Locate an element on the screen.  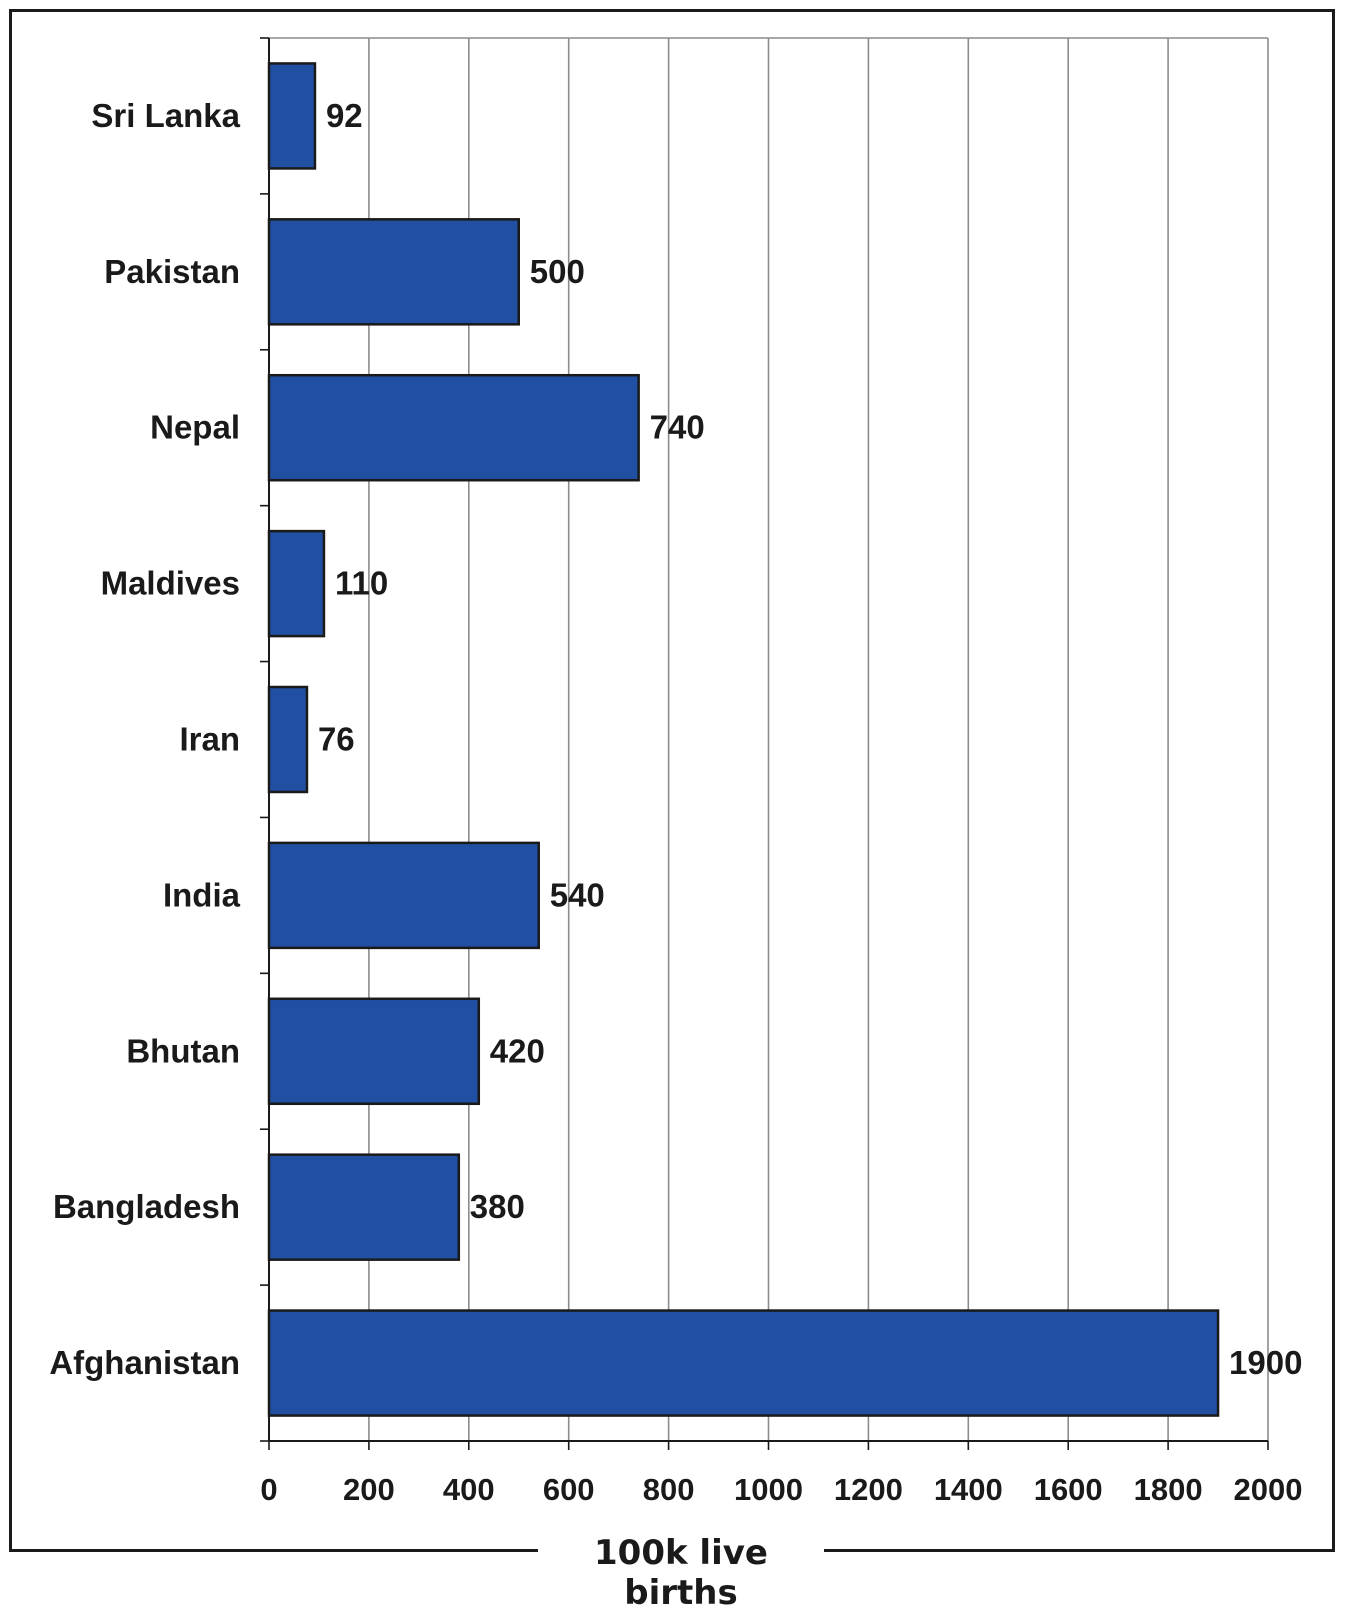
x-tick-label: 600 is located at coordinates (569, 1489).